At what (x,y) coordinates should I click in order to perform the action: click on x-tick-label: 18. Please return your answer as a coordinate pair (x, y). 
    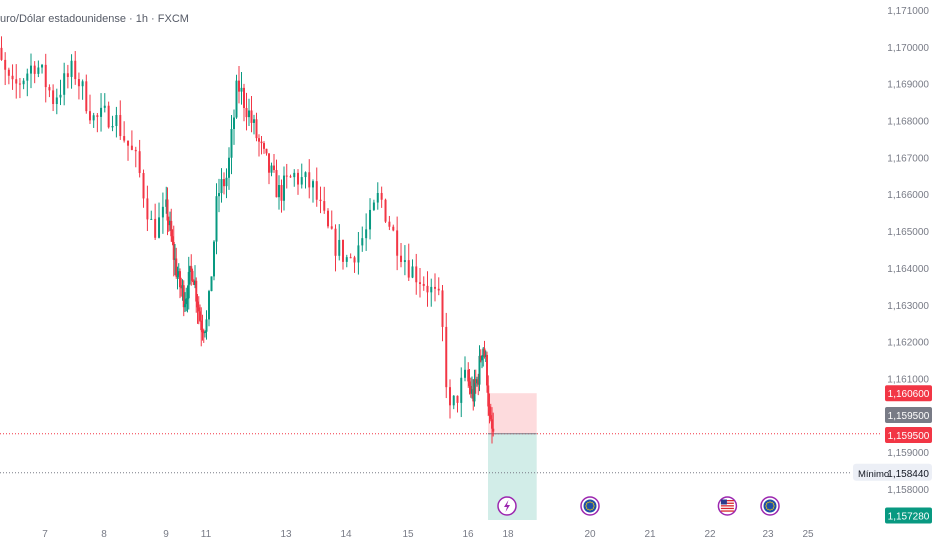
    Looking at the image, I should click on (508, 534).